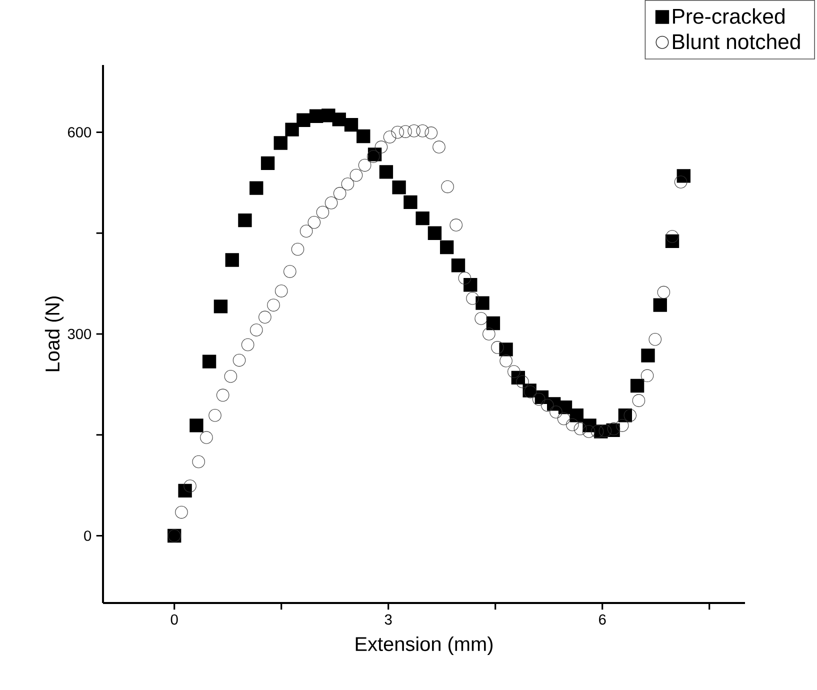 This screenshot has height=690, width=817. Describe the element at coordinates (736, 42) in the screenshot. I see `legend-label: Blunt notched` at that location.